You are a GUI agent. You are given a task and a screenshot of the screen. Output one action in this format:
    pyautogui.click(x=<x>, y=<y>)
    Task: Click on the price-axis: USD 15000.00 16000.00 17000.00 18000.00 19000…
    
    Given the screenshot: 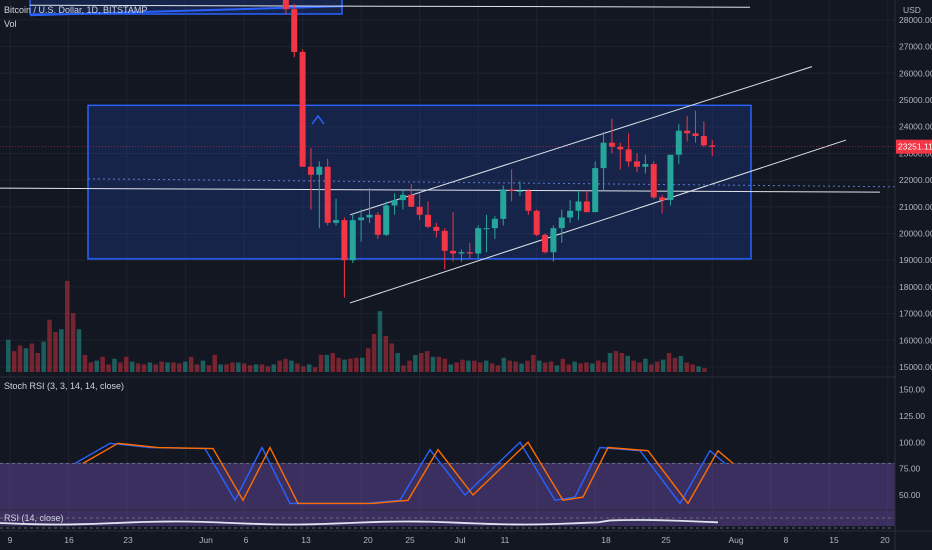 What is the action you would take?
    pyautogui.click(x=913, y=275)
    